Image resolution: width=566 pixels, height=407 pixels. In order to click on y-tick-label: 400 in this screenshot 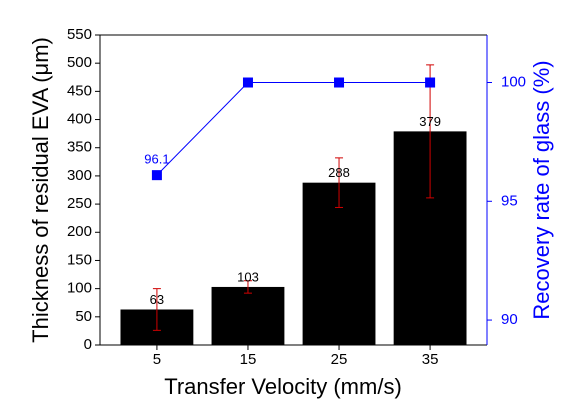, I will do `click(79, 119)`.